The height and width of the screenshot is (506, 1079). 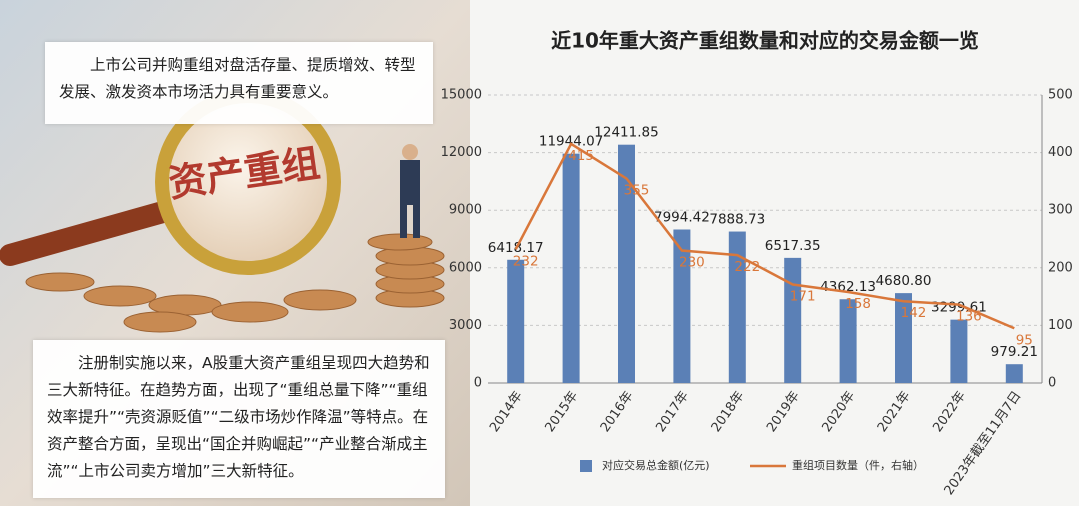 I want to click on x-tick-label: 2019年, so click(x=783, y=412).